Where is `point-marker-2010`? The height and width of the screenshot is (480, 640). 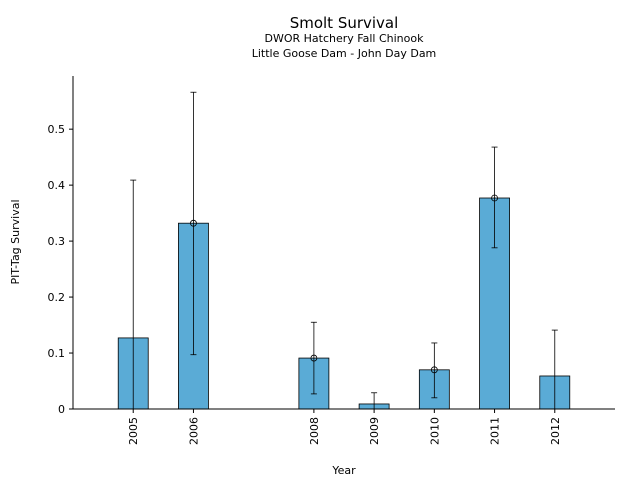 point-marker-2010 is located at coordinates (434, 370).